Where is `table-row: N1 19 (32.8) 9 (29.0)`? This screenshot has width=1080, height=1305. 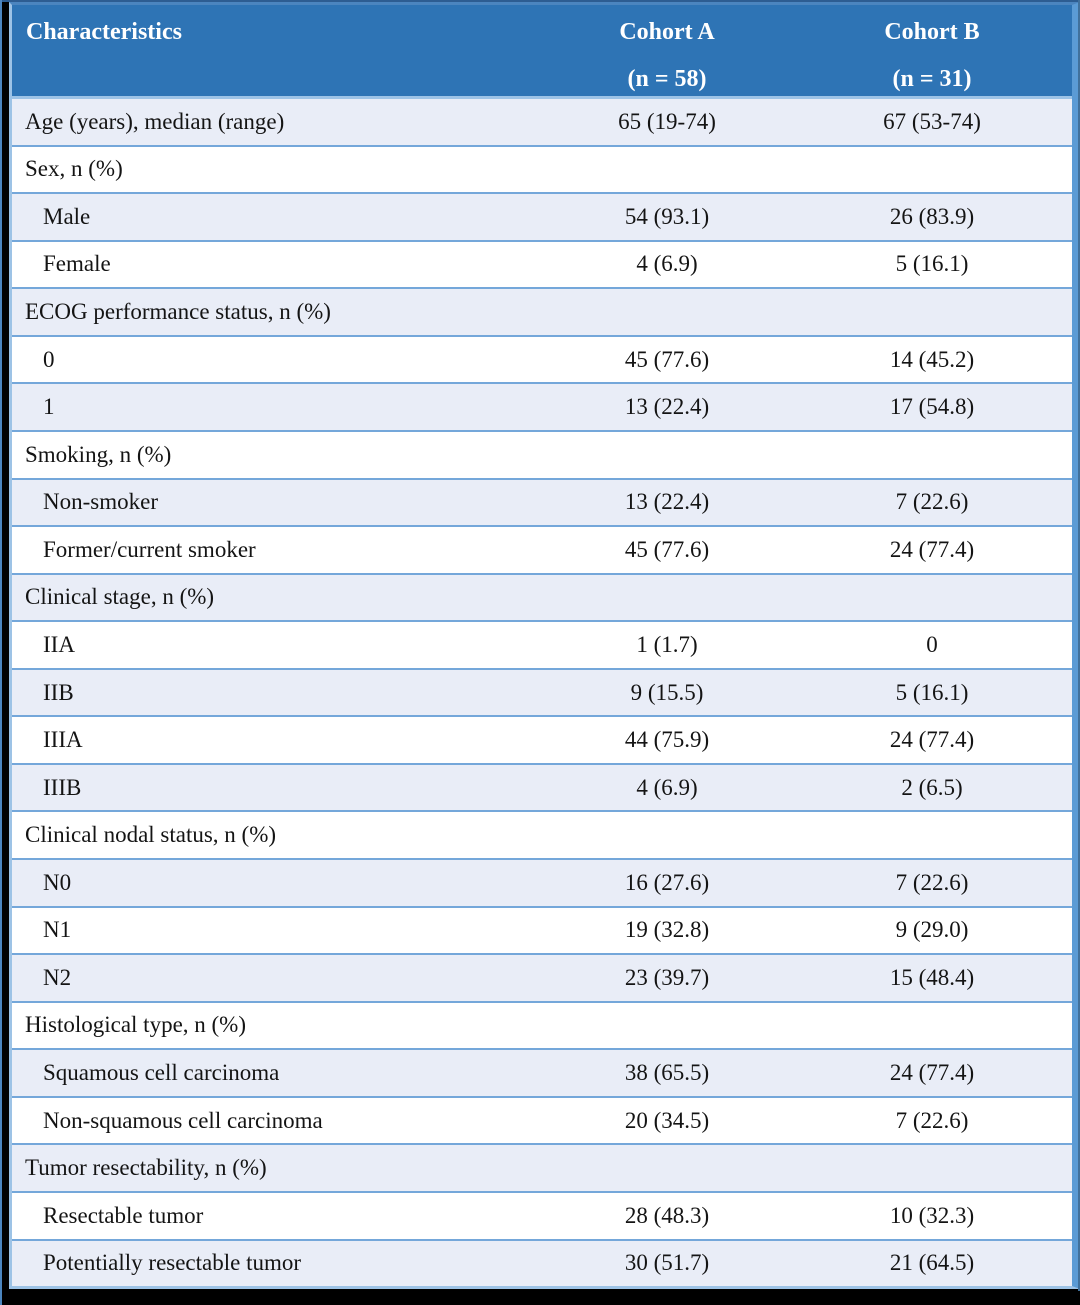 table-row: N1 19 (32.8) 9 (29.0) is located at coordinates (542, 931).